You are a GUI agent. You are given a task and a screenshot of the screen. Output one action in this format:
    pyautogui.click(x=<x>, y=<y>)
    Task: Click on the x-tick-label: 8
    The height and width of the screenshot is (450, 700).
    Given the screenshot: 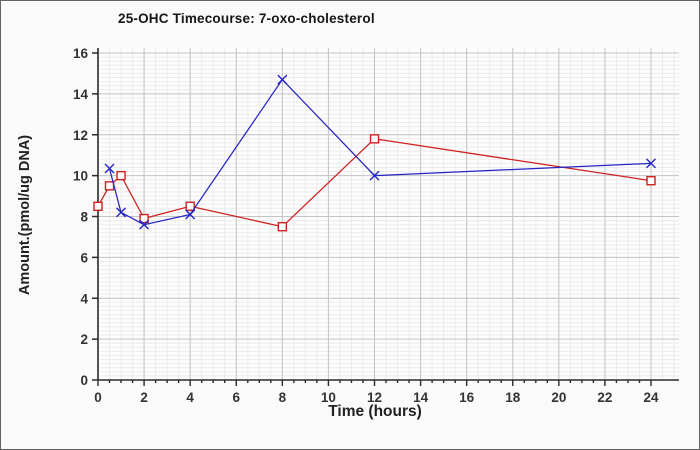 What is the action you would take?
    pyautogui.click(x=283, y=397)
    